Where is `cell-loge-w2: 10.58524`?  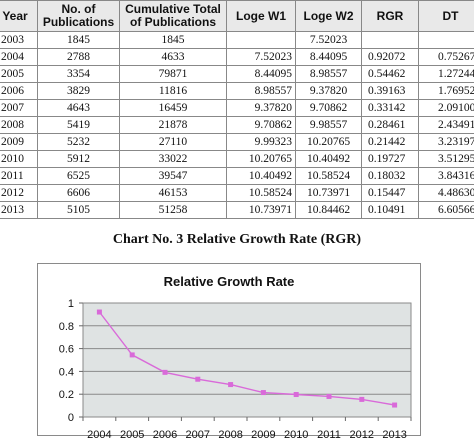 cell-loge-w2: 10.58524 is located at coordinates (329, 176).